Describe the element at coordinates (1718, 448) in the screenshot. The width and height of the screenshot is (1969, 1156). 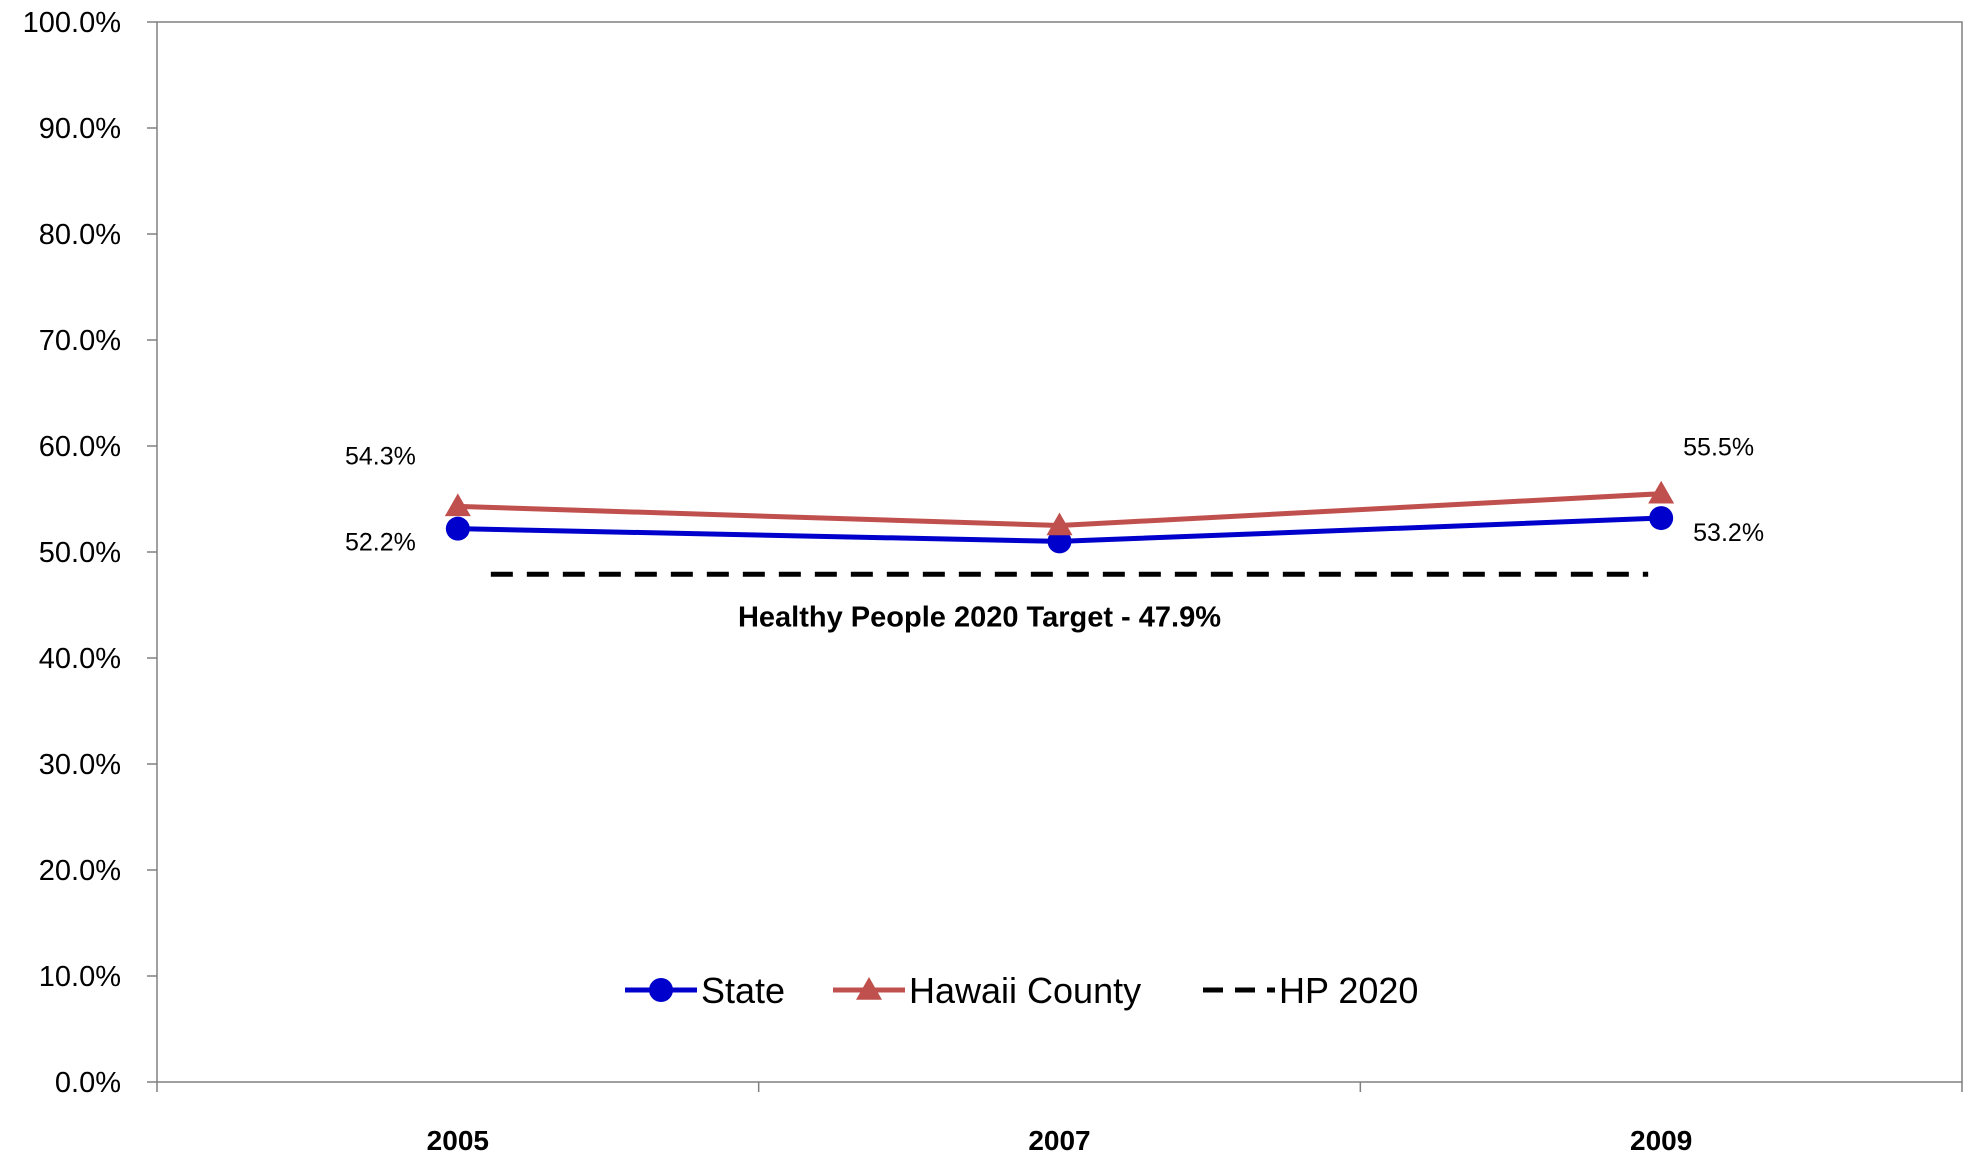
I see `data-label: 55.5%` at that location.